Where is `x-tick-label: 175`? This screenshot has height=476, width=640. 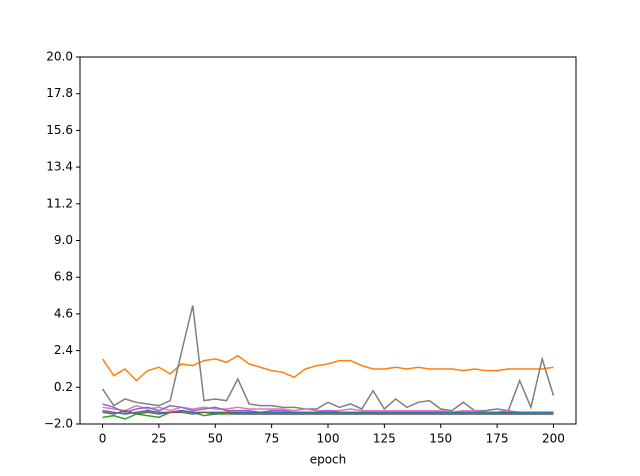
x-tick-label: 175 is located at coordinates (497, 439).